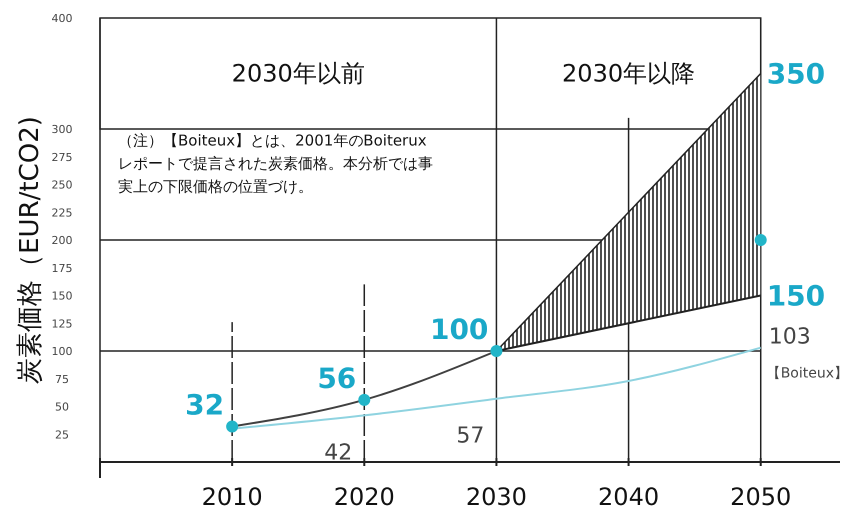 This screenshot has height=515, width=853. What do you see at coordinates (298, 74) in the screenshot?
I see `annotation: 2030年以前` at bounding box center [298, 74].